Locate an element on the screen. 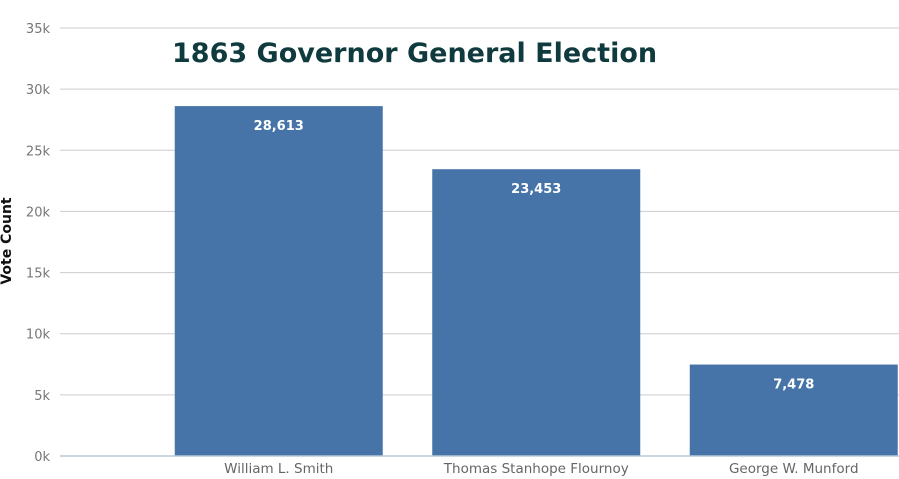 The width and height of the screenshot is (899, 479). y-tick-label: 35k is located at coordinates (38, 29).